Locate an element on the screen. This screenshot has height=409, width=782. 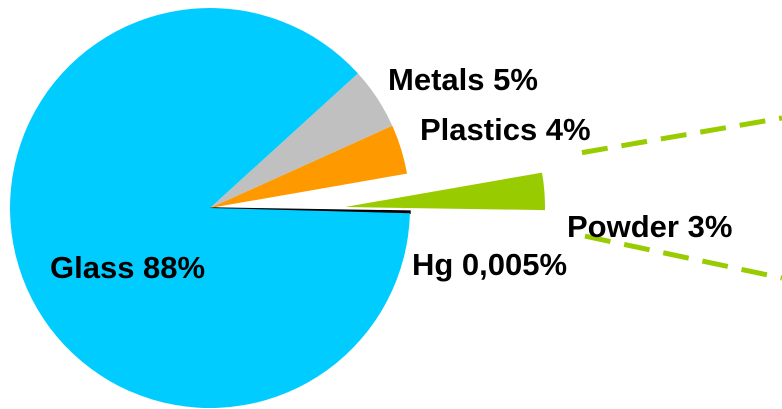
slice-label-powder: Powder 3% is located at coordinates (649, 226).